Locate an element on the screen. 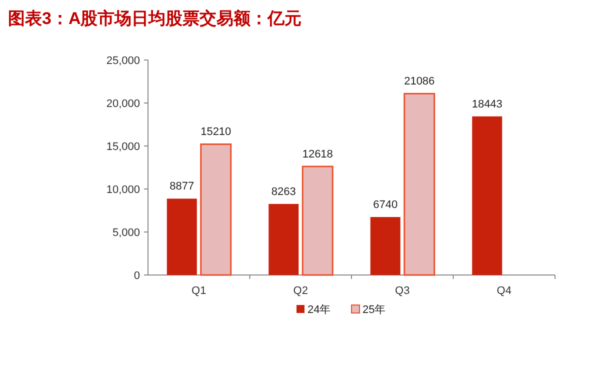 The width and height of the screenshot is (614, 378). y-tick-label: 10,000 is located at coordinates (123, 190).